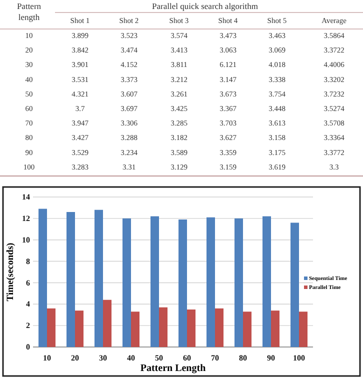 This screenshot has width=363, height=378. I want to click on x-tick-label: 10, so click(47, 358).